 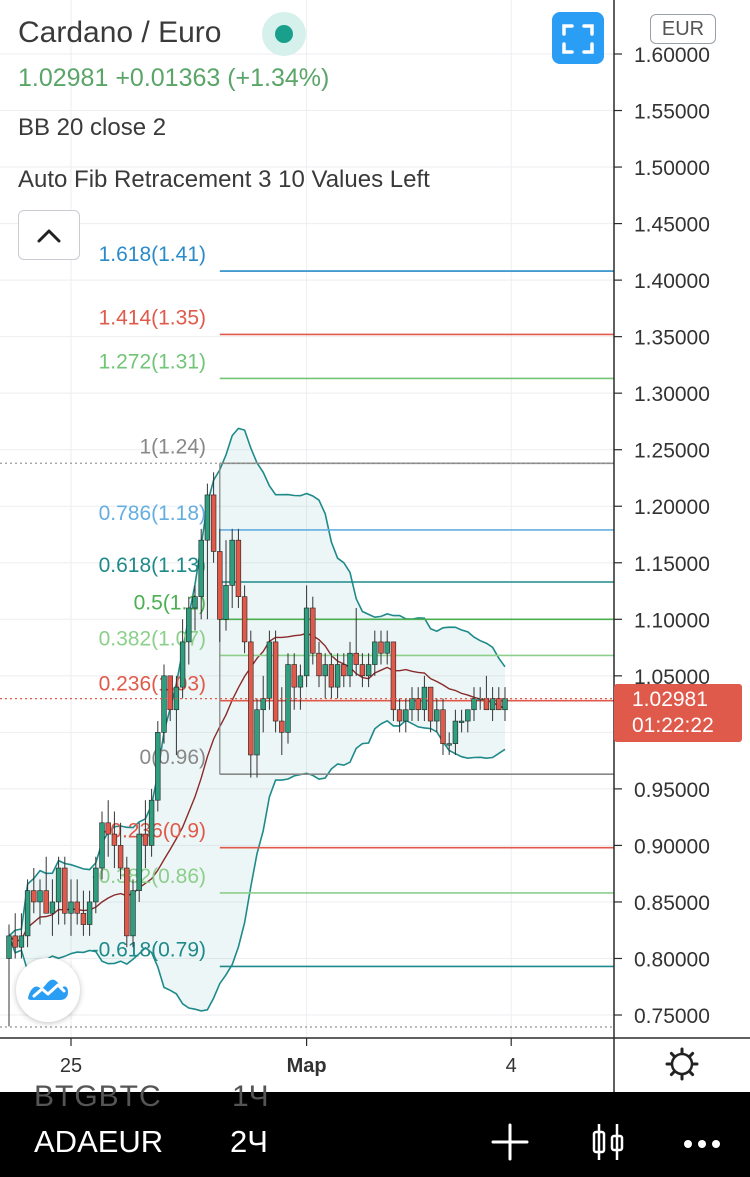 I want to click on candles-icon, so click(x=608, y=1142).